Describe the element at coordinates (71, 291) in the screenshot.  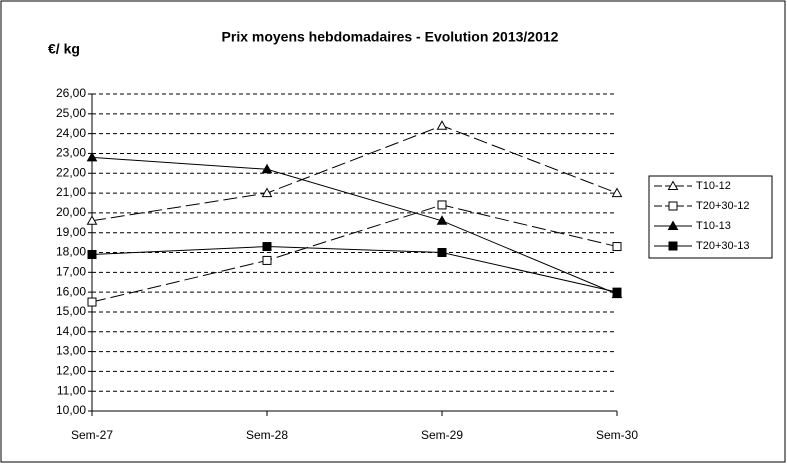
I see `y-tick-label: 16,00` at that location.